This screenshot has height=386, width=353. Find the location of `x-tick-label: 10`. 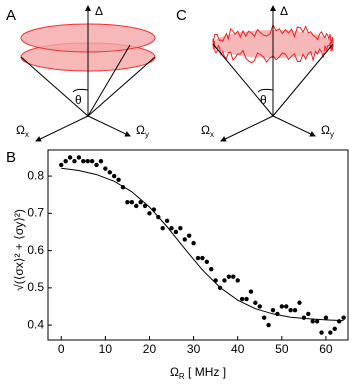

x-tick-label: 10 is located at coordinates (106, 349).